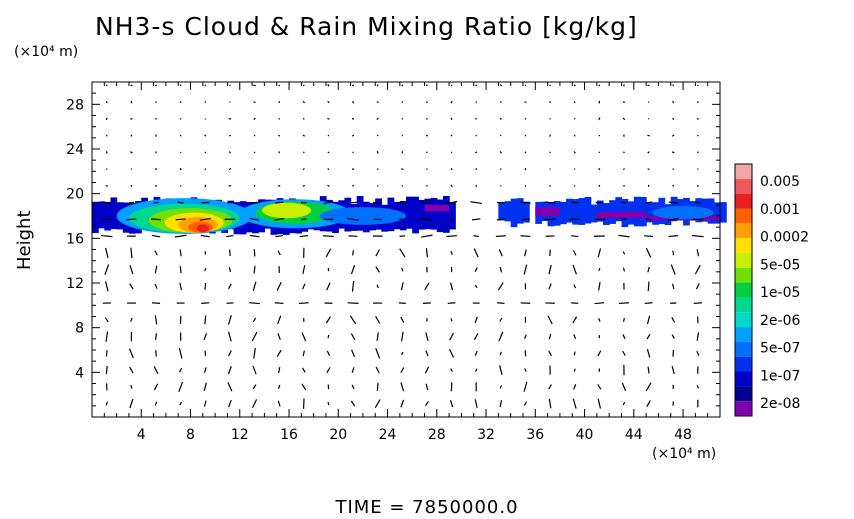  I want to click on cloud-fringe, so click(437, 208).